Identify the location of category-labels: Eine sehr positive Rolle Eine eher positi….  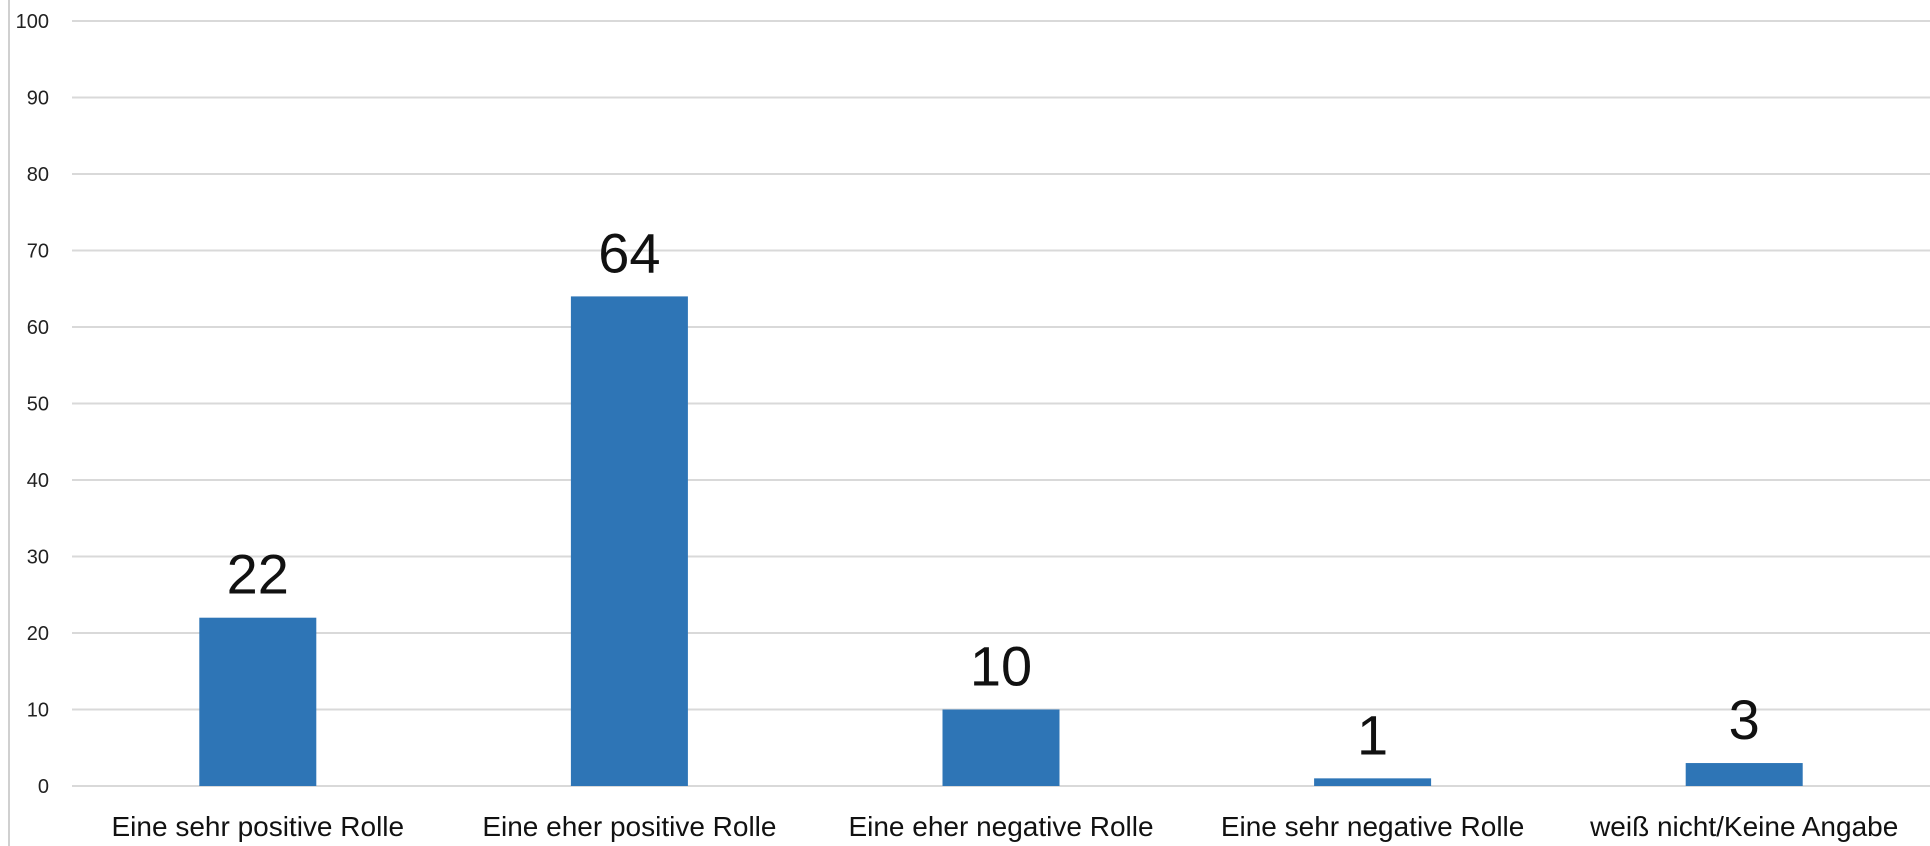
(1005, 826).